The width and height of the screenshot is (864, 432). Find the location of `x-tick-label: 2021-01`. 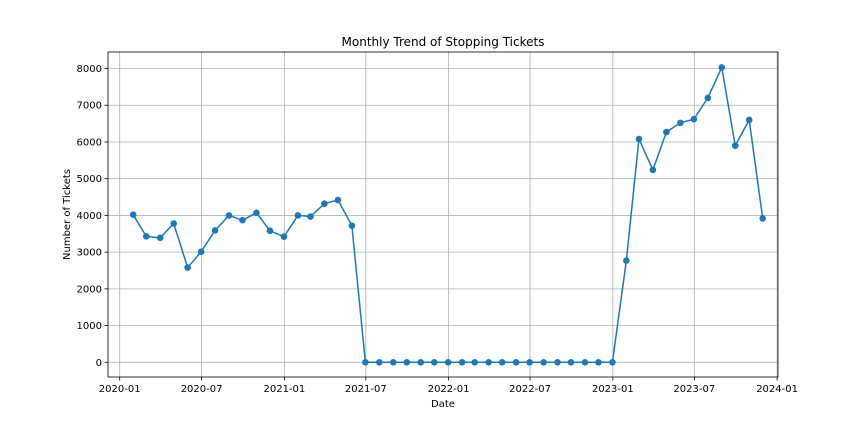

x-tick-label: 2021-01 is located at coordinates (284, 389).